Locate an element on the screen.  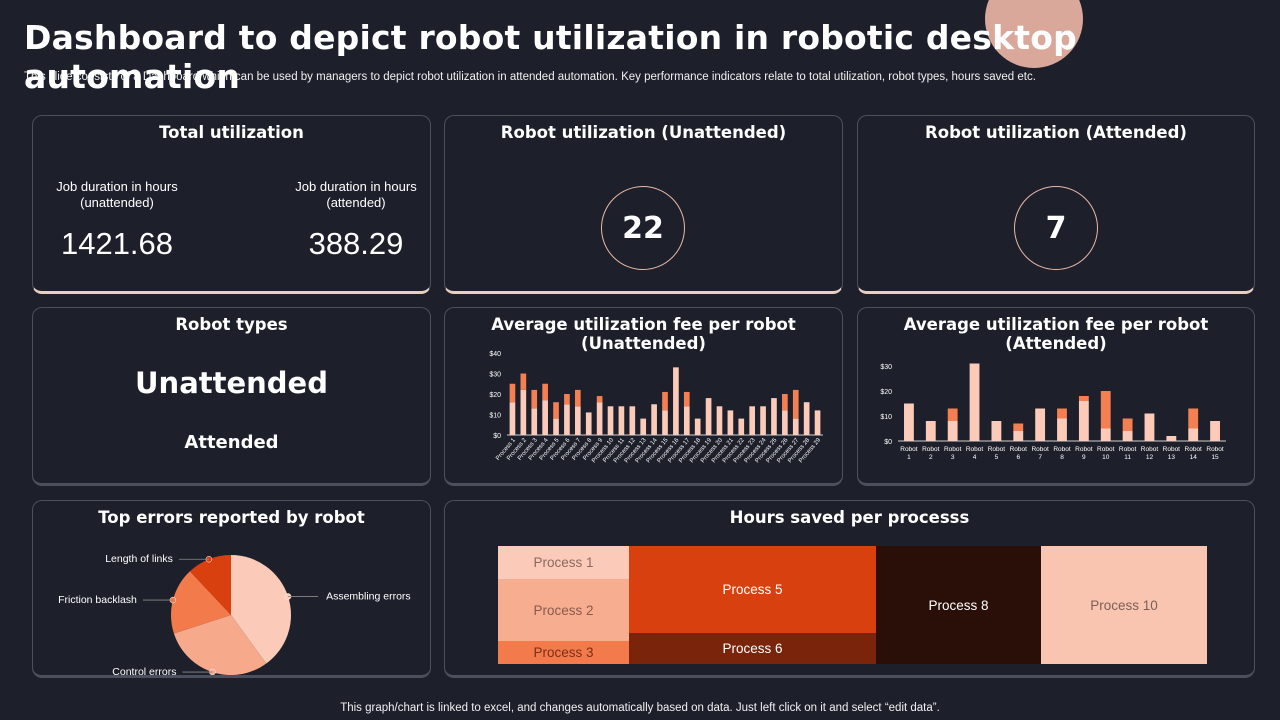
robot-types-title: Robot types is located at coordinates (231, 324).